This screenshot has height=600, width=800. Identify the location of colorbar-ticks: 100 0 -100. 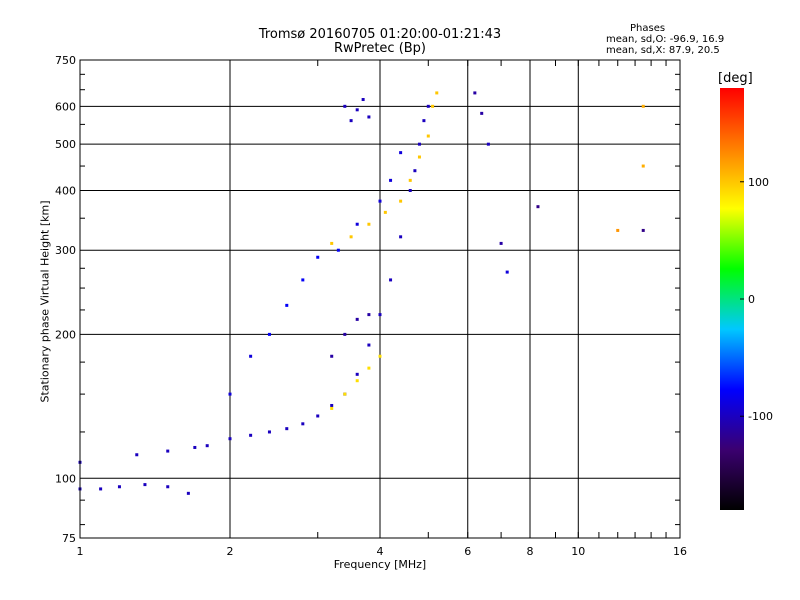
(756, 299).